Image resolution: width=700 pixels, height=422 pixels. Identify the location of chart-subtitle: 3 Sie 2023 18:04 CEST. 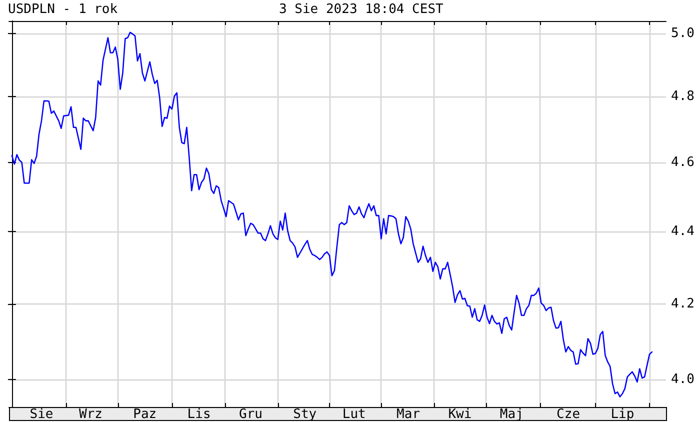
(361, 9).